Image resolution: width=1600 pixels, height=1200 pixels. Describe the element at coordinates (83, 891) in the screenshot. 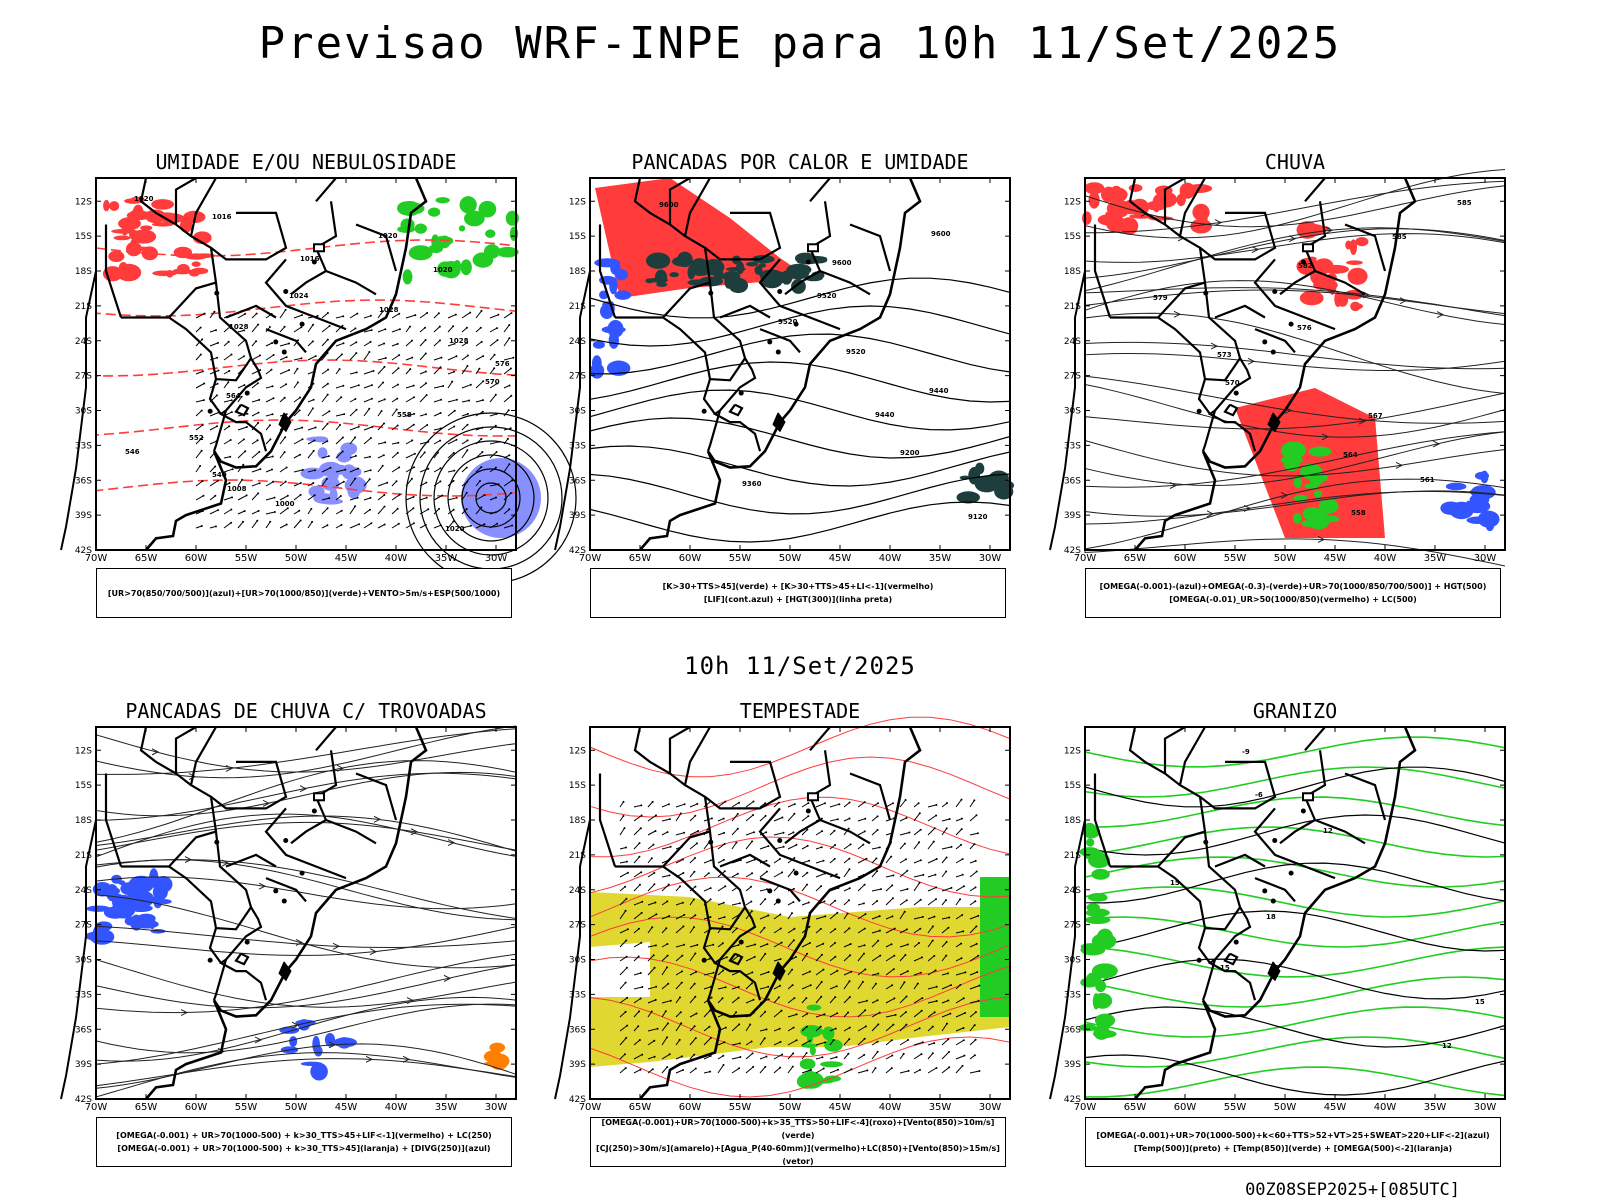

I see `lat-tick-label: 24S` at that location.